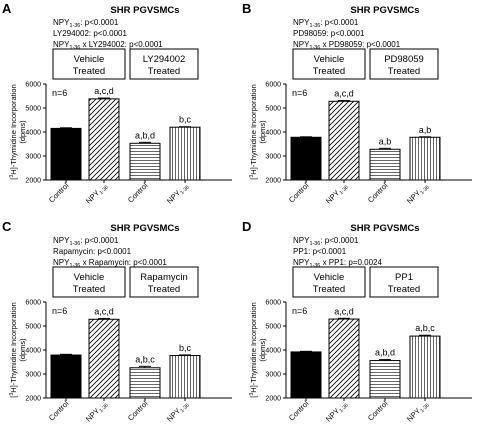  Describe the element at coordinates (92, 251) in the screenshot. I see `stats-line: Rapamycin: p<0.0001` at that location.